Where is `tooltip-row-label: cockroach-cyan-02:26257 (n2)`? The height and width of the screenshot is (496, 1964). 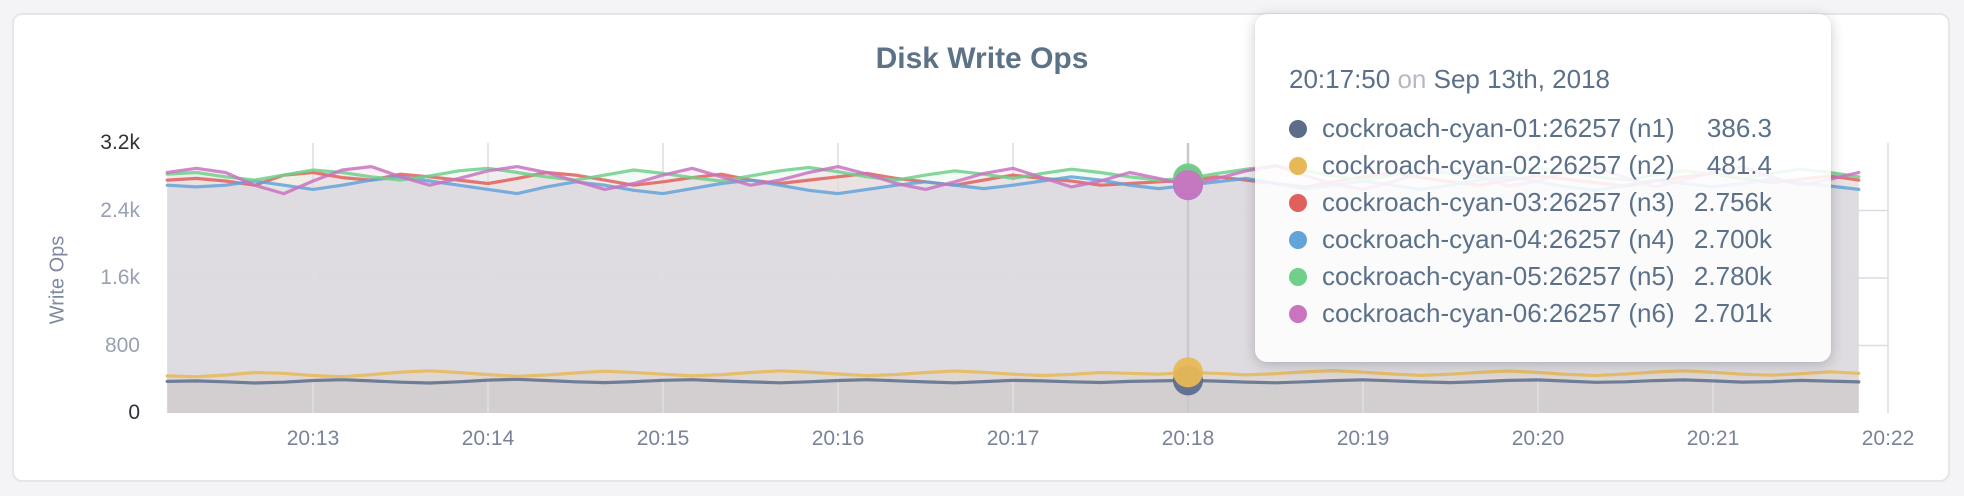
tooltip-row-label: cockroach-cyan-02:26257 (n2) is located at coordinates (1498, 165).